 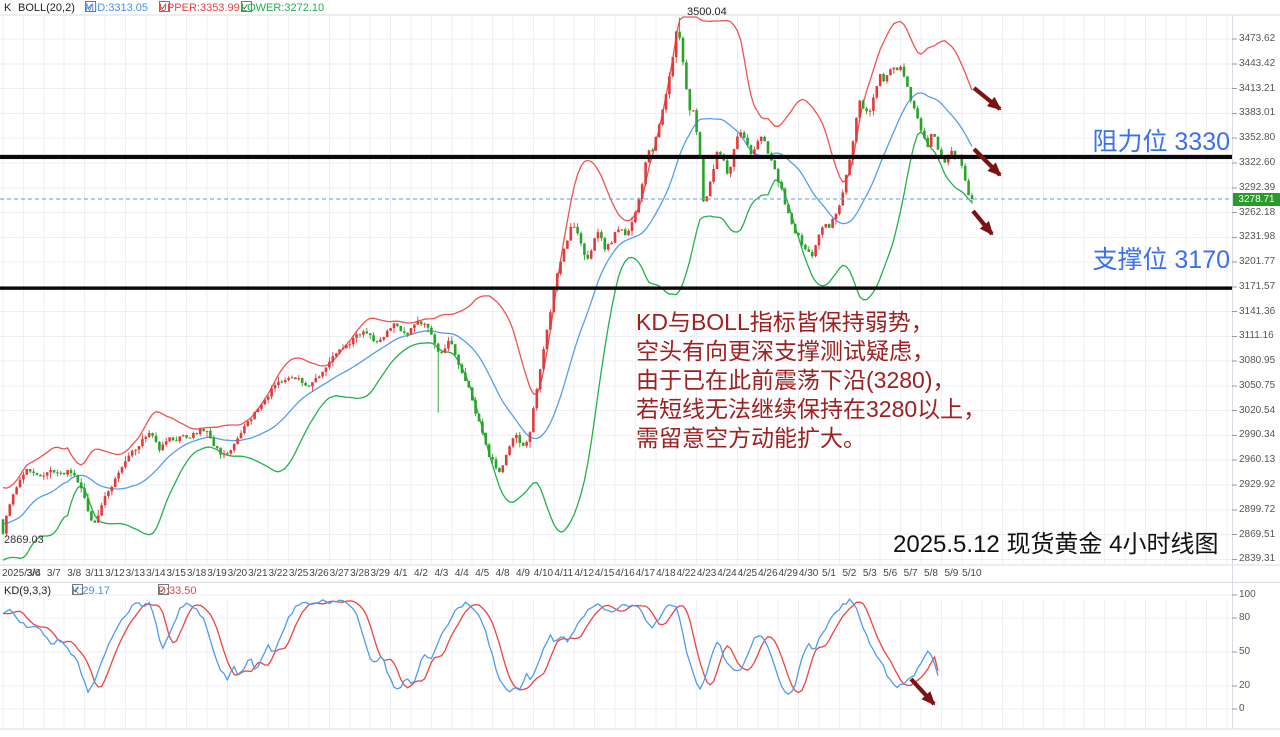 I want to click on x-axis-label: 3/15, so click(x=176, y=573).